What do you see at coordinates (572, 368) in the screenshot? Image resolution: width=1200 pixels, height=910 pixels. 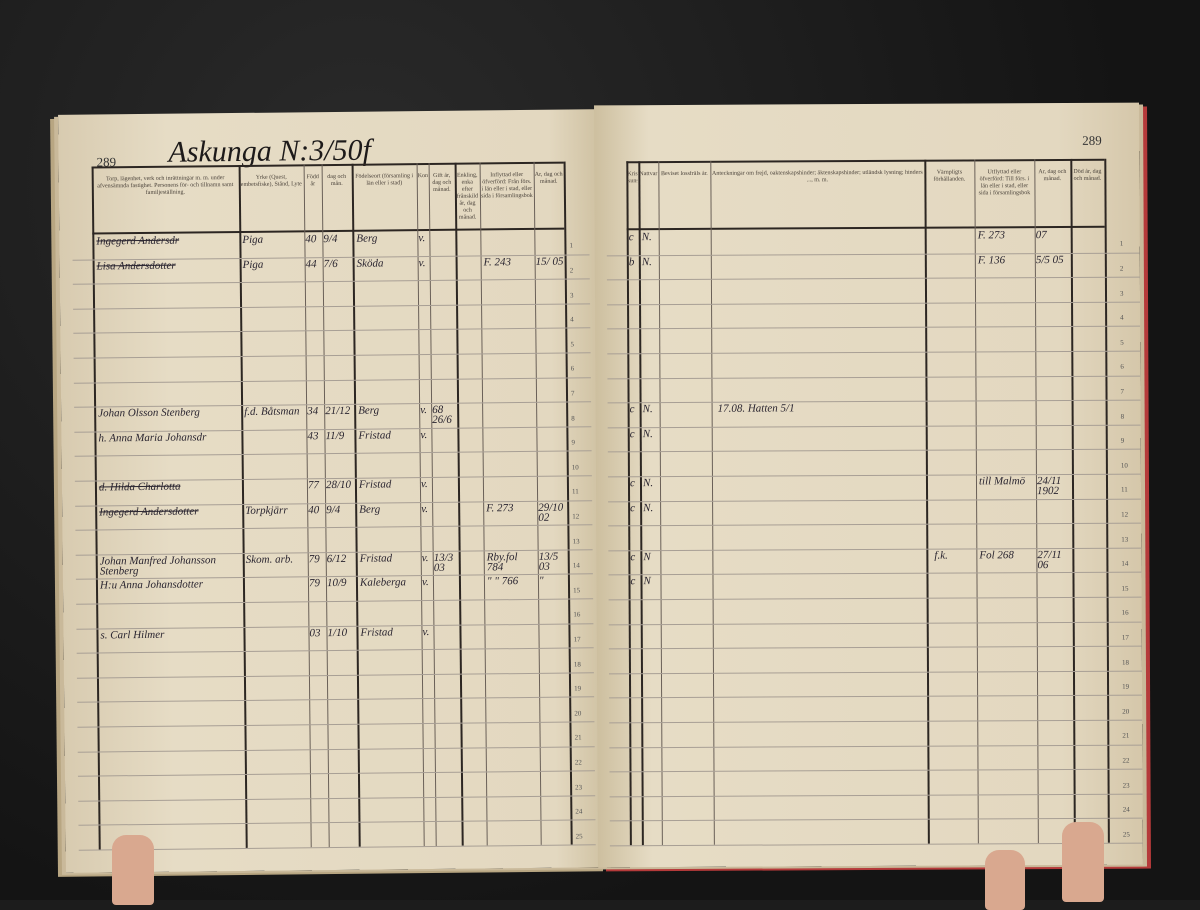 I see `row-number: 6` at bounding box center [572, 368].